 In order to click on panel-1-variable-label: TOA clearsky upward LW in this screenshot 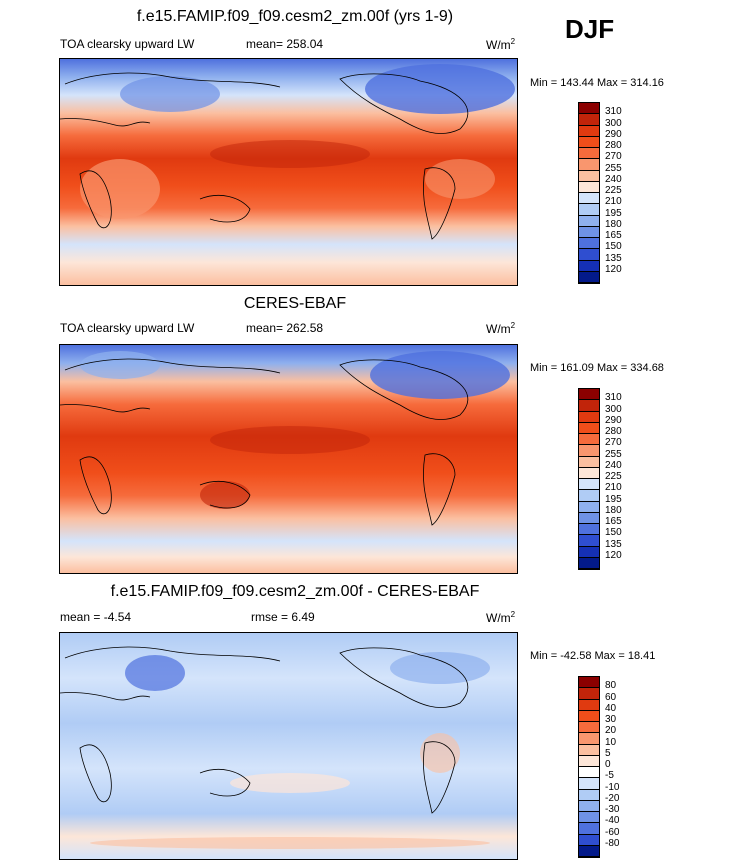, I will do `click(127, 44)`.